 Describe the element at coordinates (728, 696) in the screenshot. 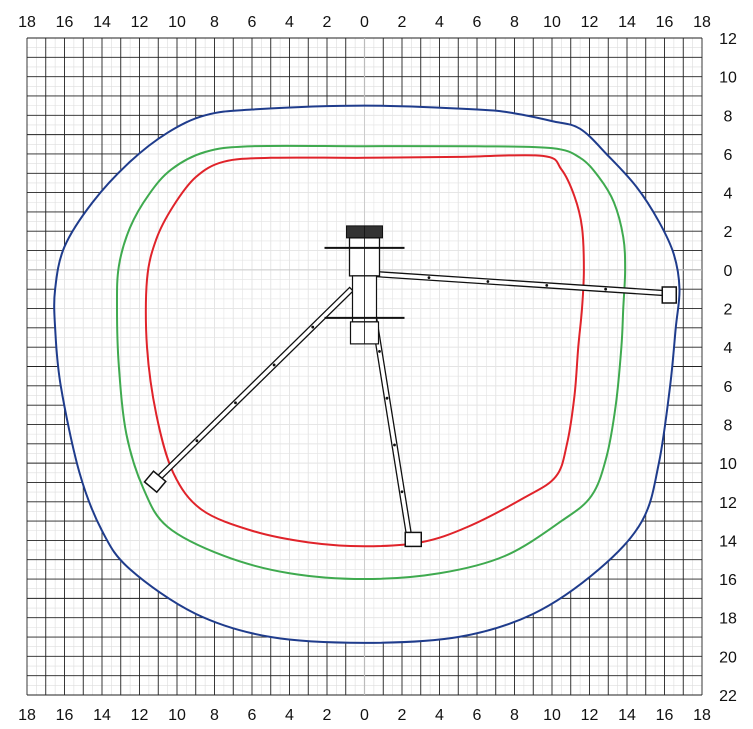

I see `y-tick-label: 22` at that location.